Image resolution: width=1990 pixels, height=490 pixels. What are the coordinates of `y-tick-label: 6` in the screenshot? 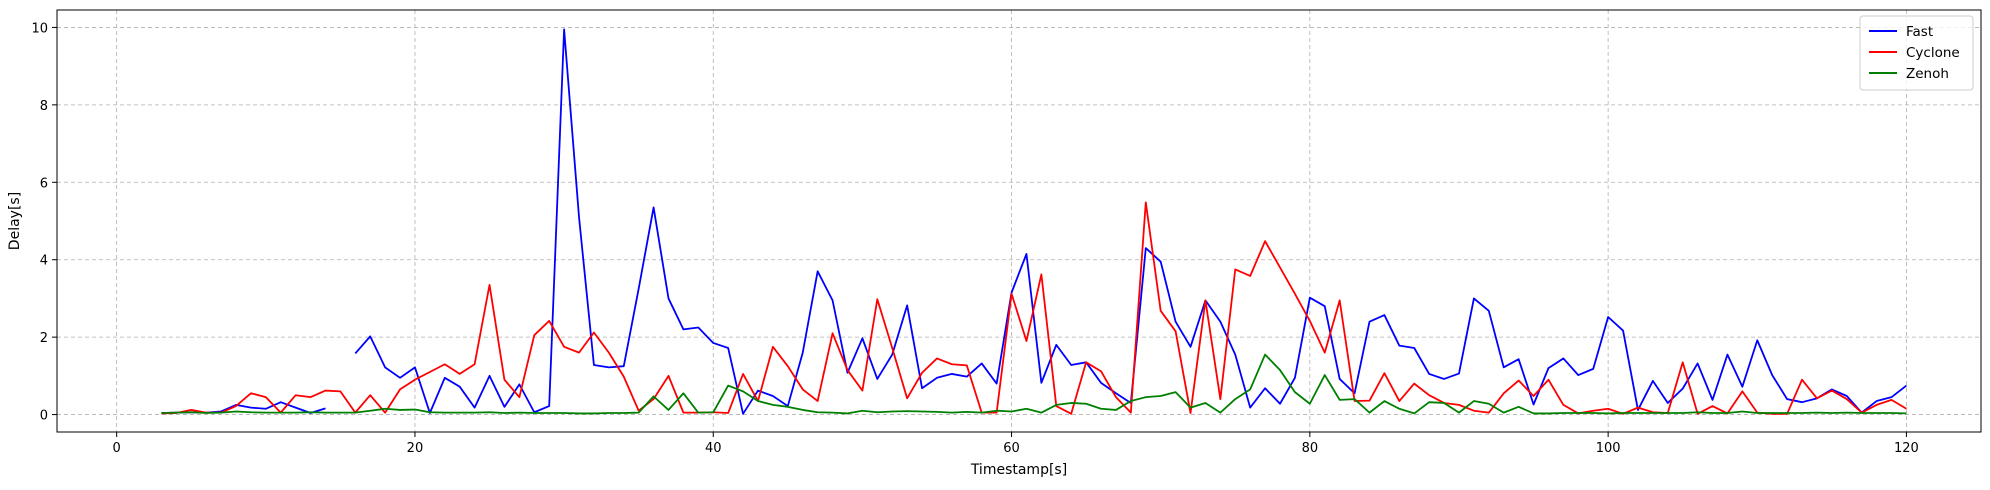 It's located at (44, 183).